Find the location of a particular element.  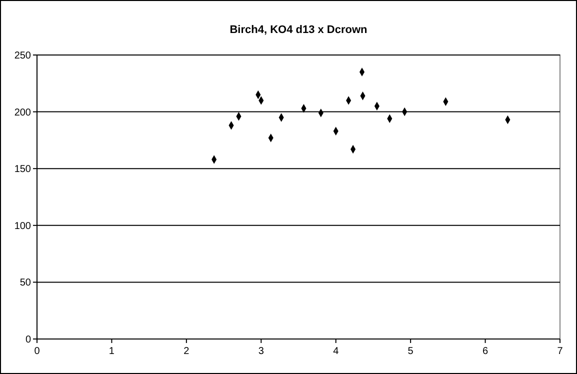

y-tick-label: 100 is located at coordinates (23, 226).